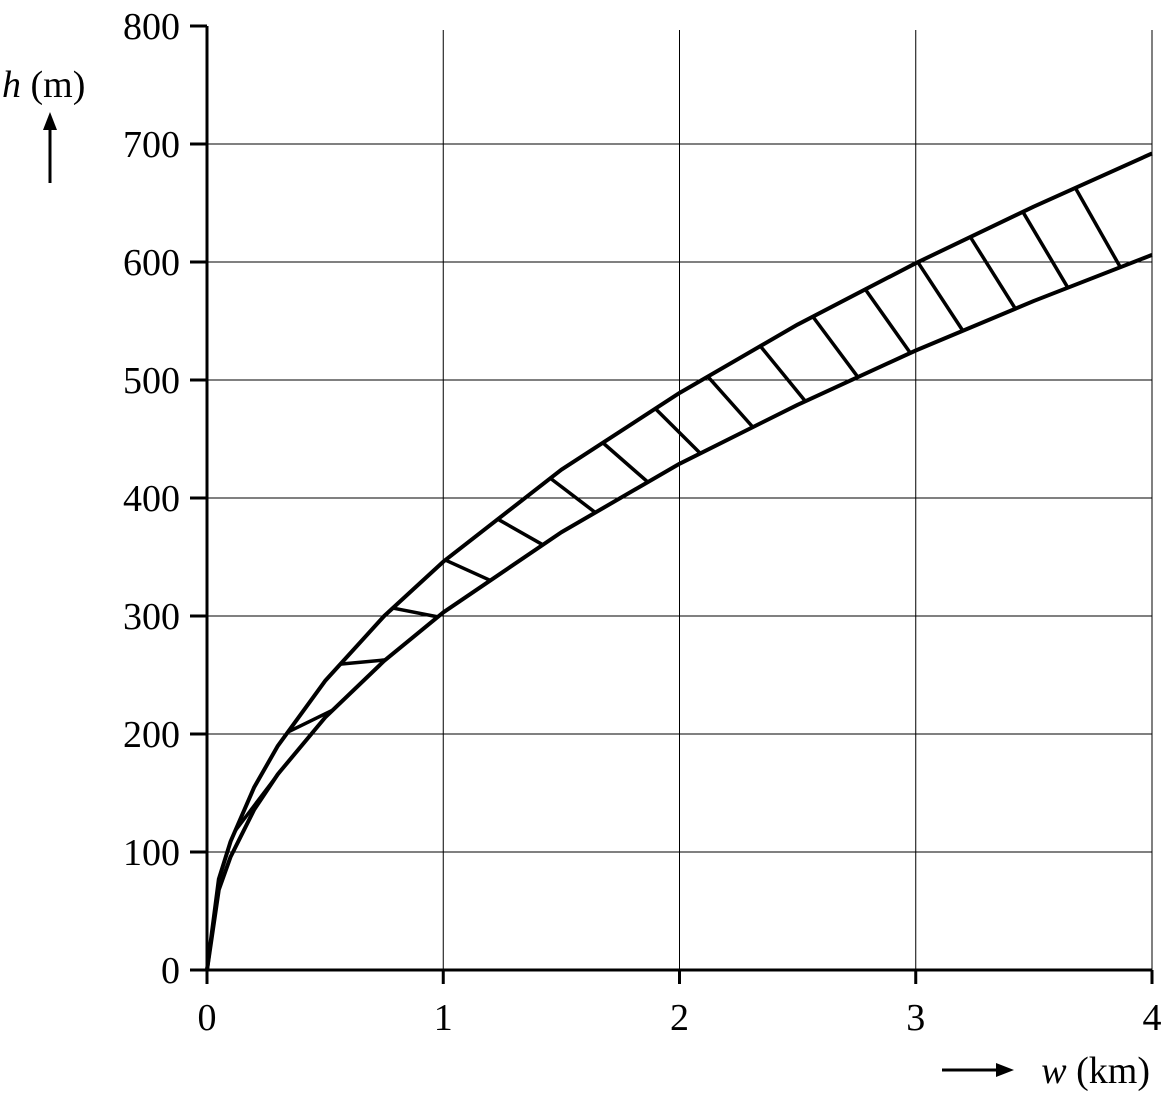 The width and height of the screenshot is (1164, 1098). What do you see at coordinates (1054, 1071) in the screenshot?
I see `x-label-var: w` at bounding box center [1054, 1071].